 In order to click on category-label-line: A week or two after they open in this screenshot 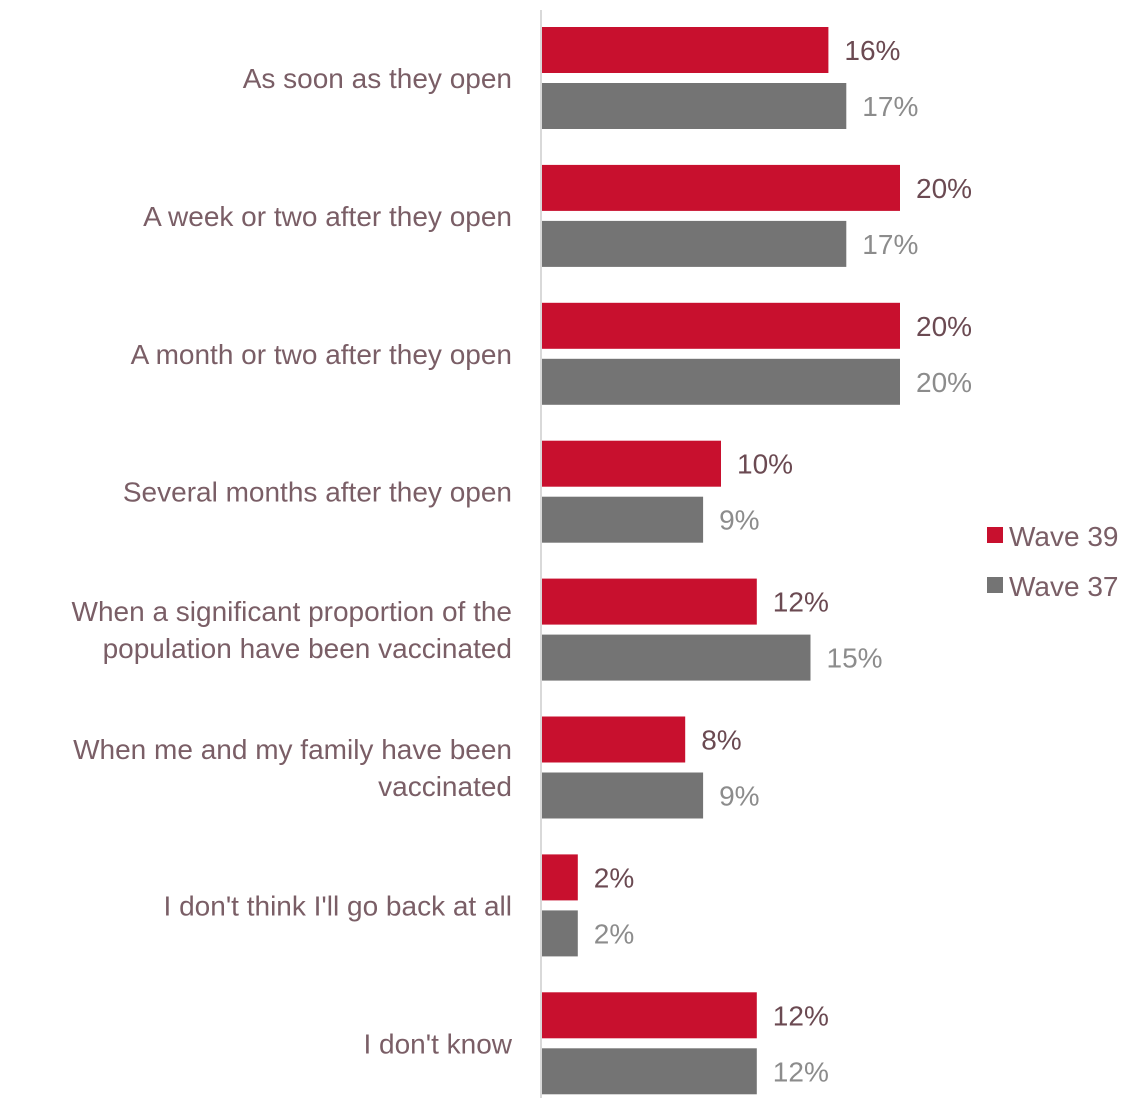, I will do `click(327, 216)`.